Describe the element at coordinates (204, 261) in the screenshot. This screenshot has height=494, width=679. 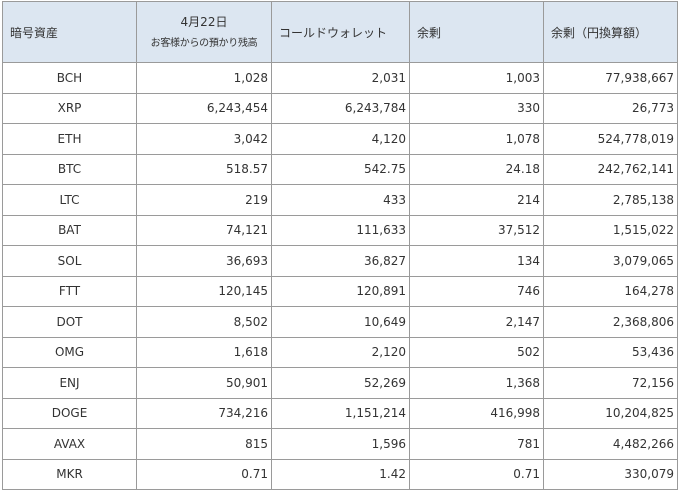
I see `cell-customer-balance: 36,693` at that location.